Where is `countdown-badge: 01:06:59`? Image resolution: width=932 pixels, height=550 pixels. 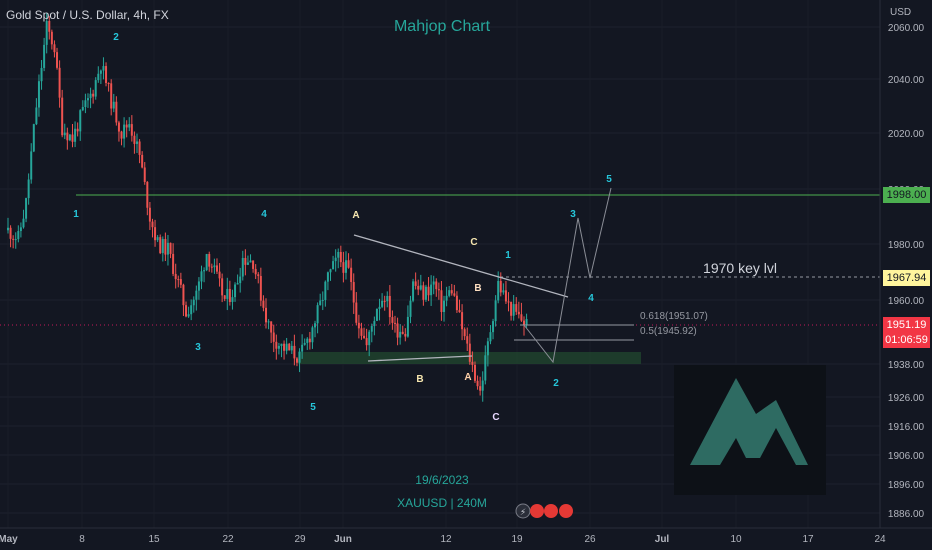 countdown-badge: 01:06:59 is located at coordinates (906, 340).